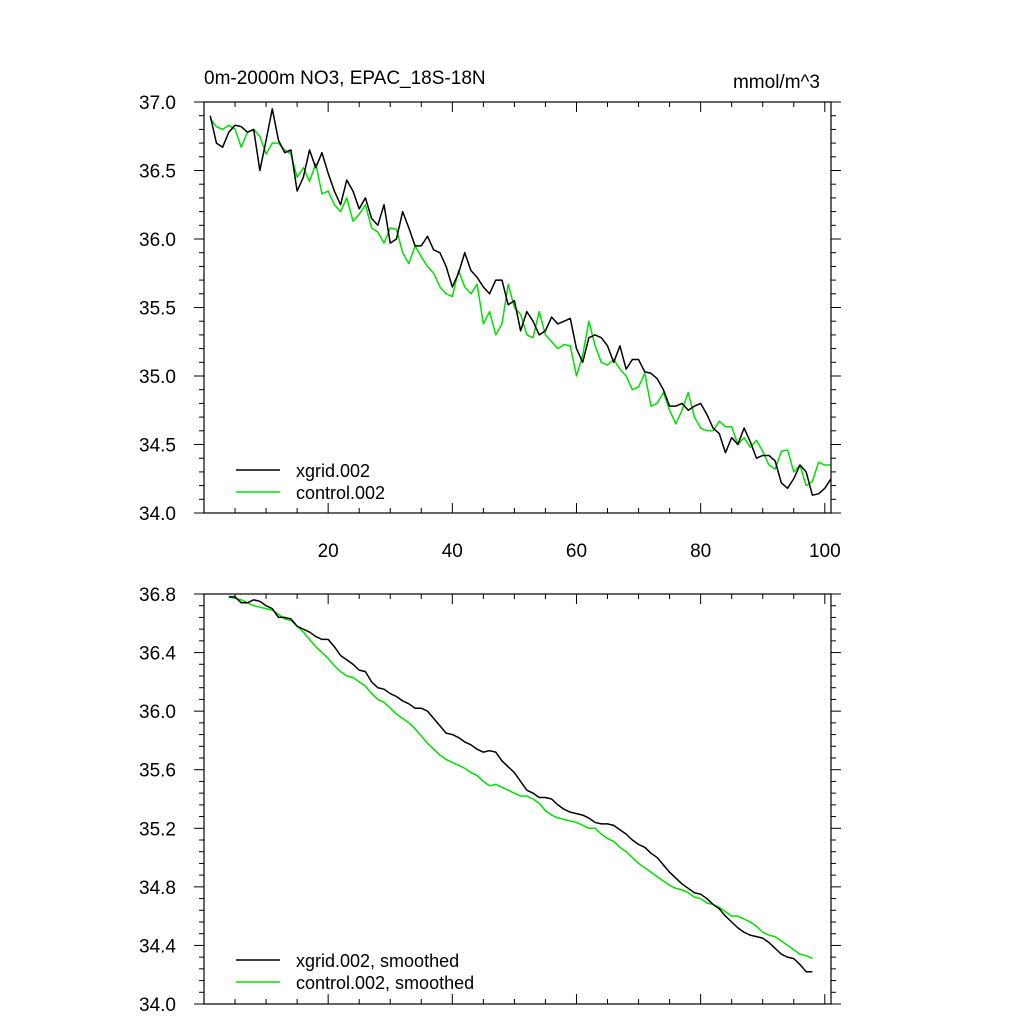 The width and height of the screenshot is (1024, 1029). What do you see at coordinates (700, 551) in the screenshot?
I see `top-x-tick-label: 80` at bounding box center [700, 551].